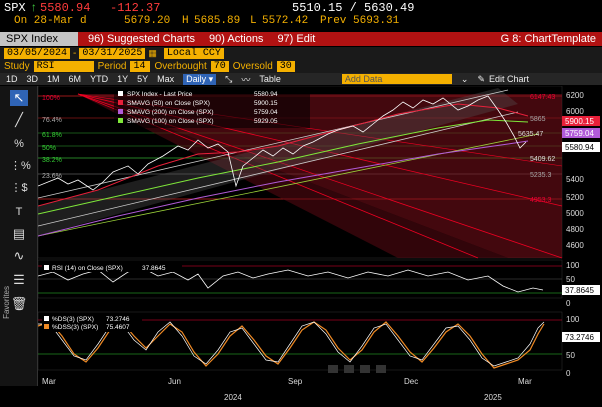 The height and width of the screenshot is (407, 602). What do you see at coordinates (170, 121) in the screenshot?
I see `legend-label-sma100: SMAVG (100) on Close (SPX)` at bounding box center [170, 121].